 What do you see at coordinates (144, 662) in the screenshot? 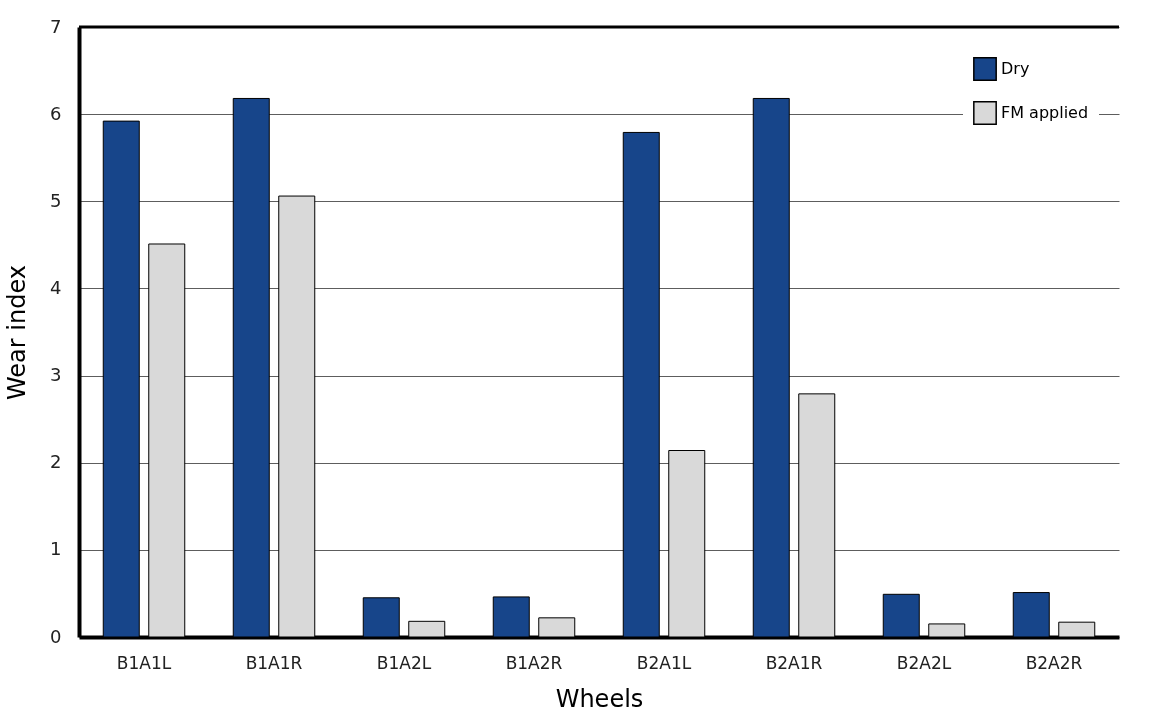
I see `x-tick-label: B1A1L` at bounding box center [144, 662].